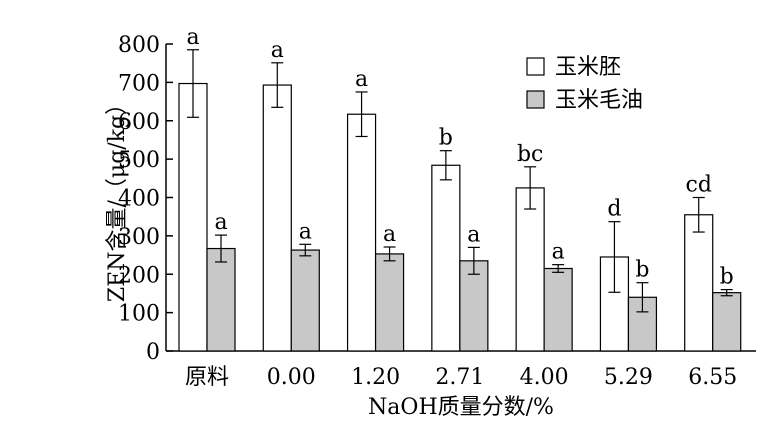 This screenshot has height=438, width=777. What do you see at coordinates (153, 352) in the screenshot?
I see `y-tick-label: 0` at bounding box center [153, 352].